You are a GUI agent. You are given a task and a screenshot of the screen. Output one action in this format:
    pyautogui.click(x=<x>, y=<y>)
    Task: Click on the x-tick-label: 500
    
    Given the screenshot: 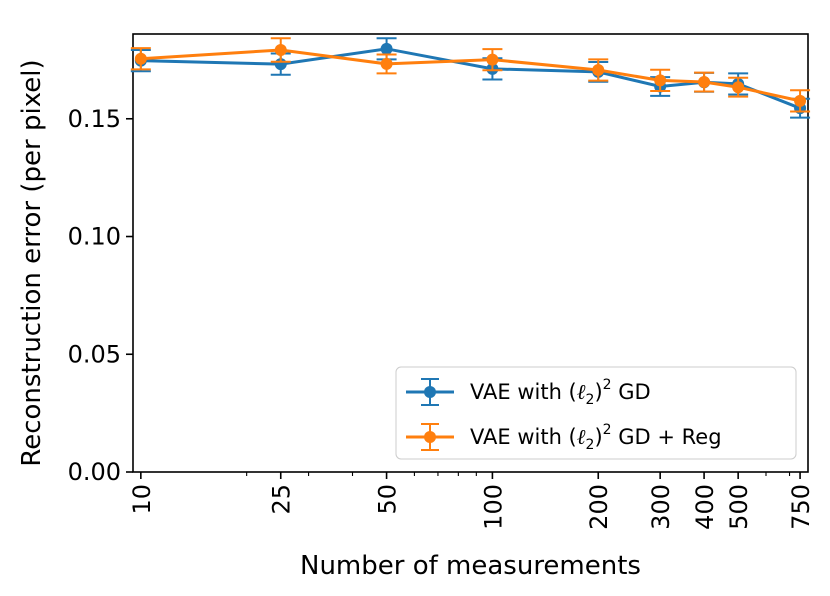 What is the action you would take?
    pyautogui.click(x=739, y=507)
    